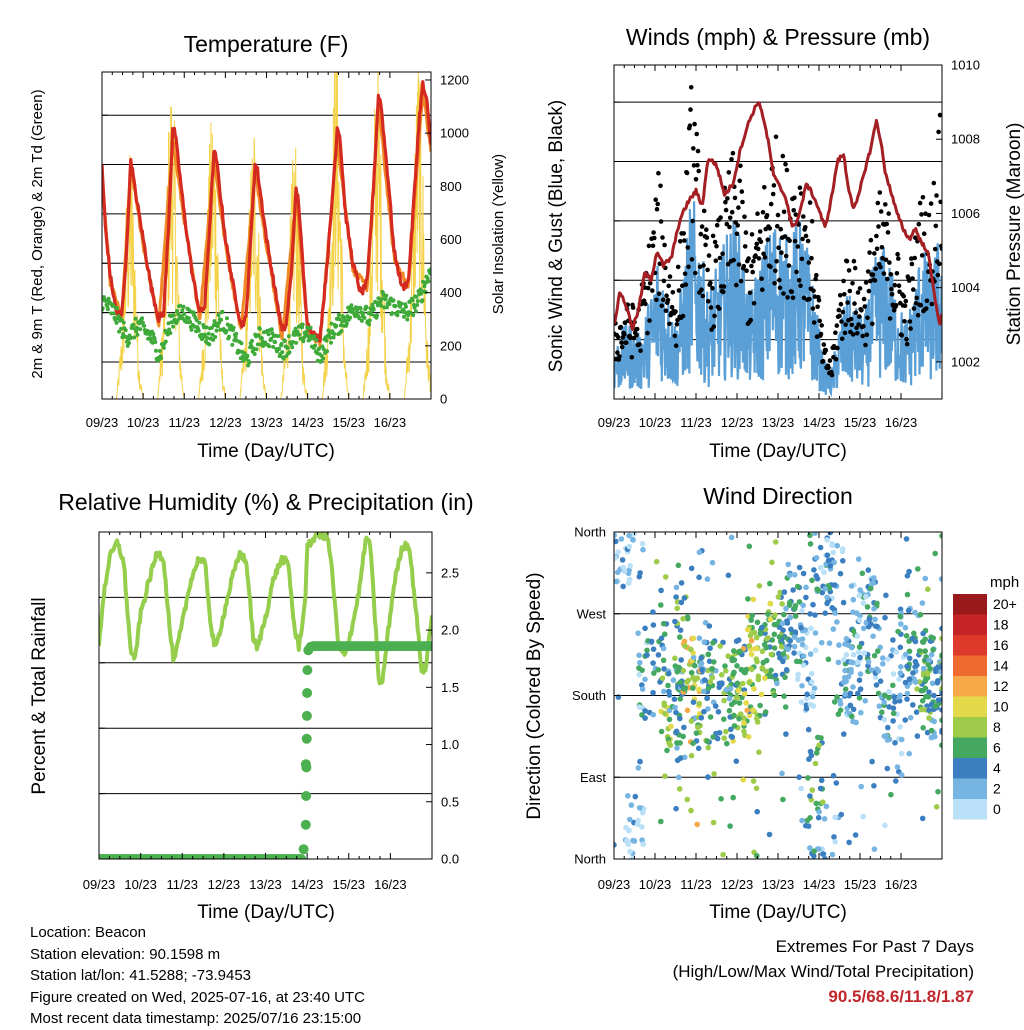 This screenshot has width=1024, height=1030. Describe the element at coordinates (602, 399) in the screenshot. I see `y-tick-label: 0` at that location.